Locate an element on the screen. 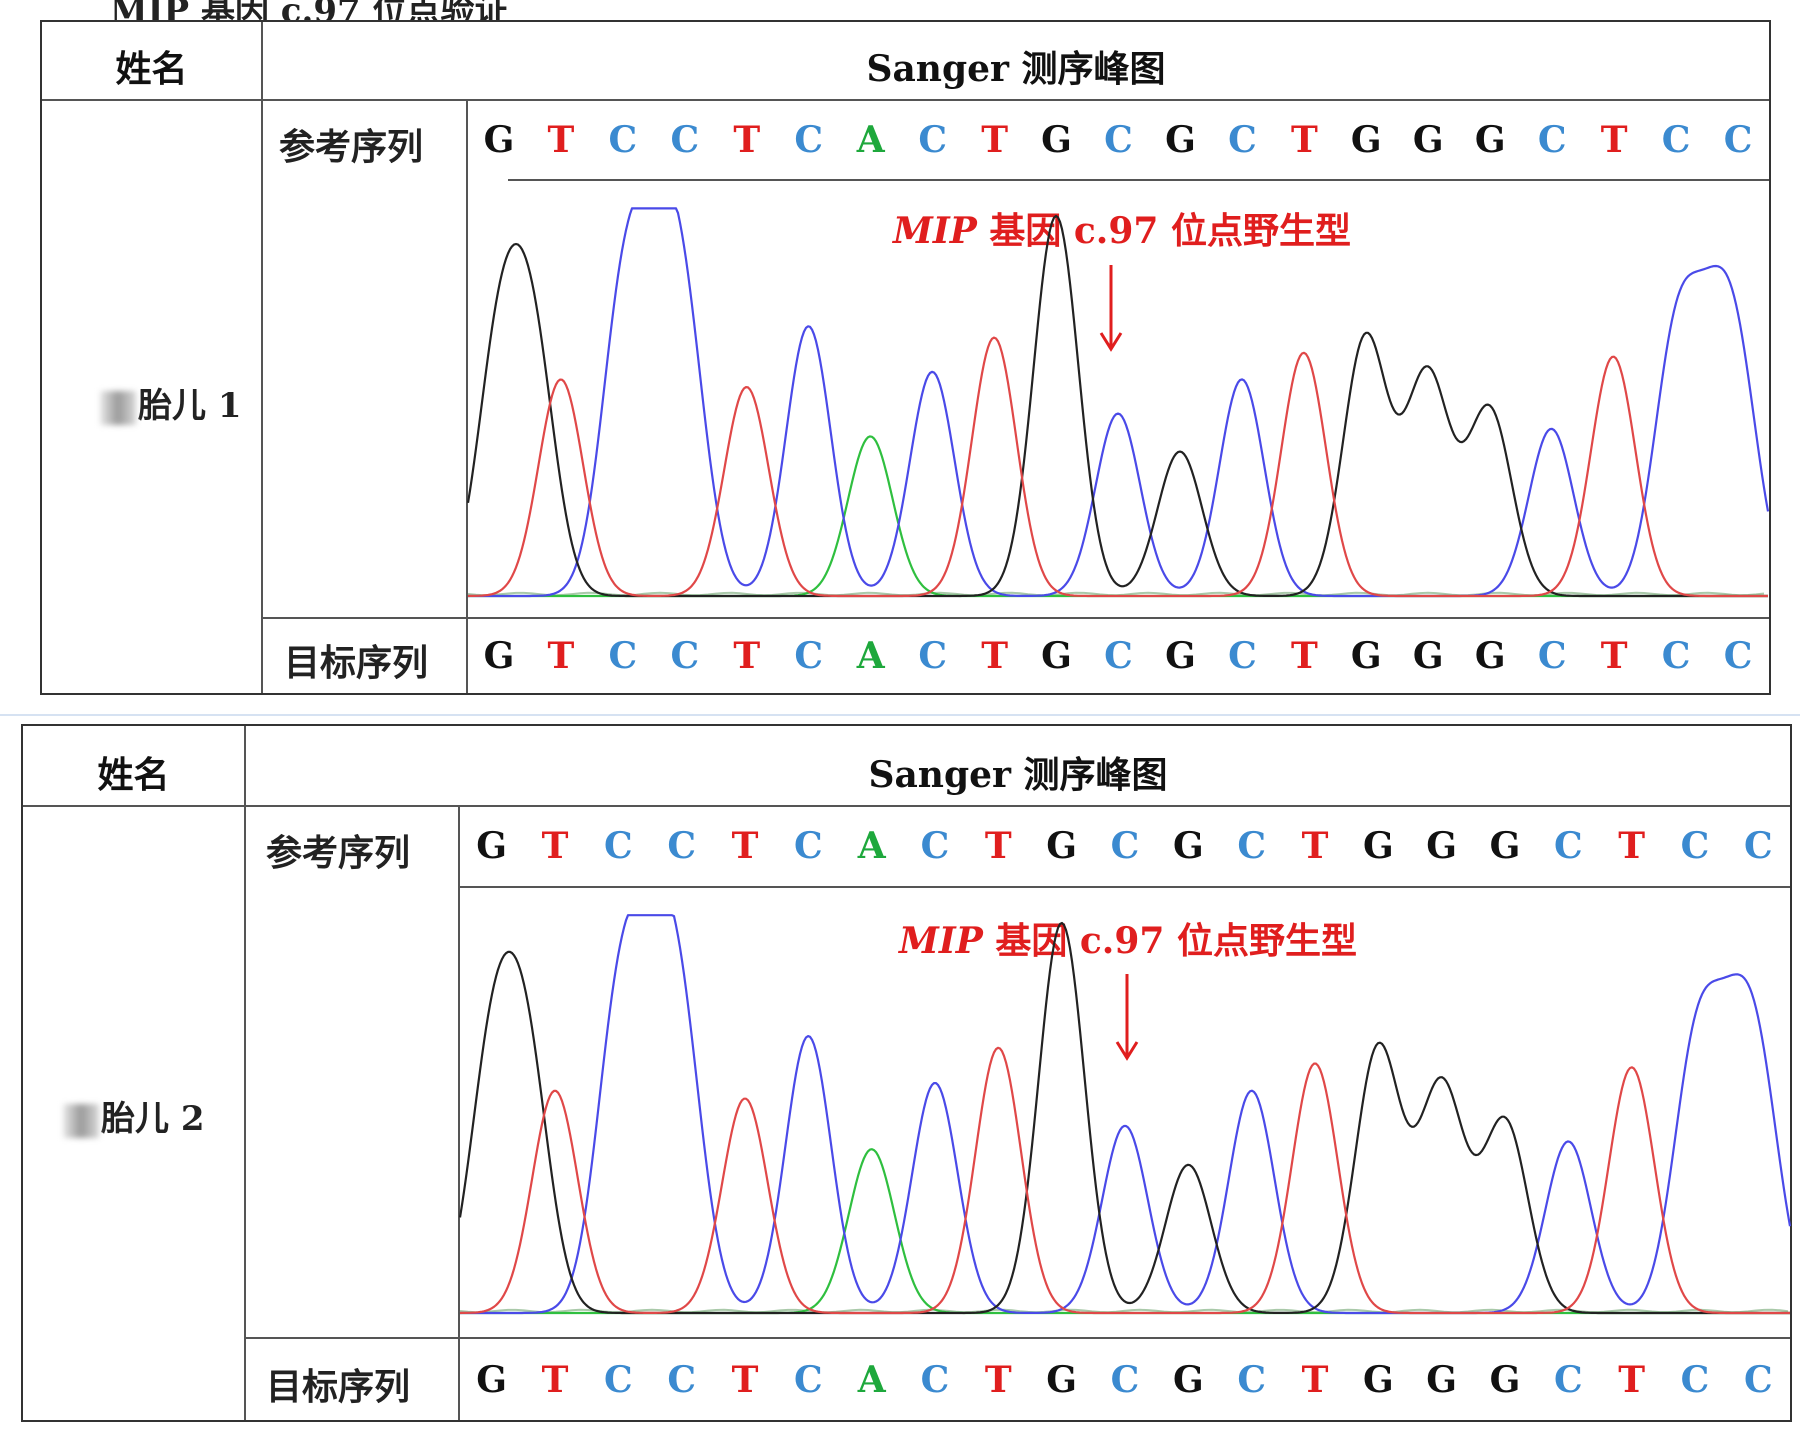  redacted-name-blur is located at coordinates (118, 408).